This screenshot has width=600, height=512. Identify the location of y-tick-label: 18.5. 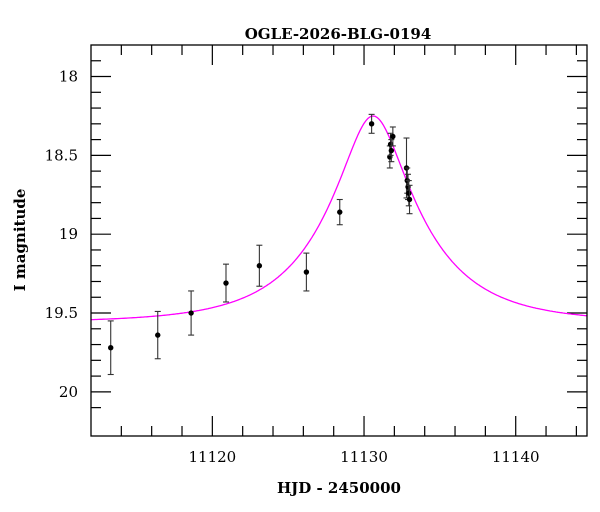
(61, 155).